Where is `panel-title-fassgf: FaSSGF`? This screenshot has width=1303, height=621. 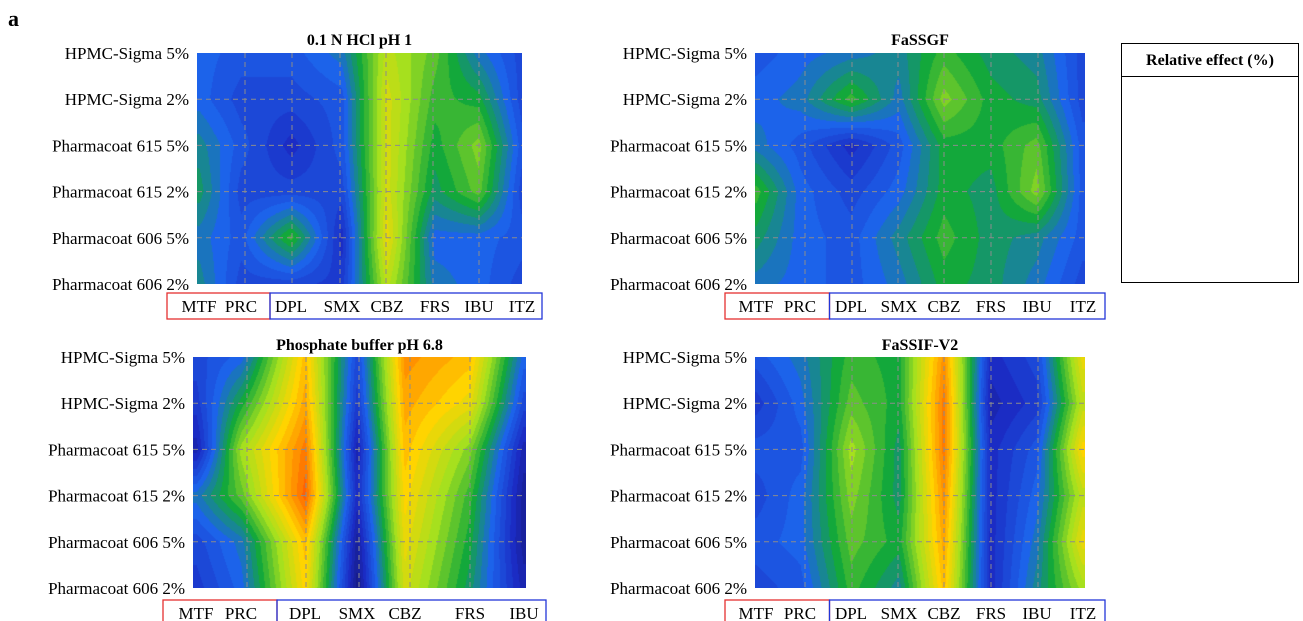
panel-title-fassgf: FaSSGF is located at coordinates (920, 40).